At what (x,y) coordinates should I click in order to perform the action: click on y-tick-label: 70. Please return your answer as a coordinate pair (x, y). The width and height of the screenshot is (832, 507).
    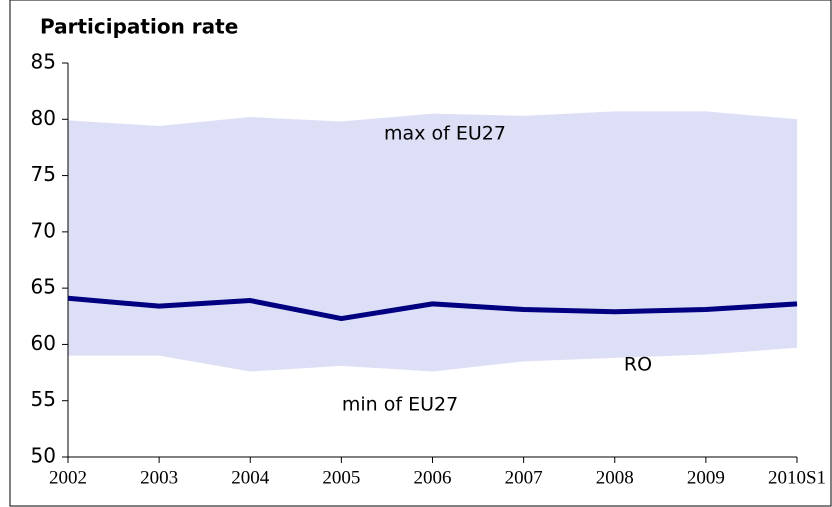
    Looking at the image, I should click on (43, 230).